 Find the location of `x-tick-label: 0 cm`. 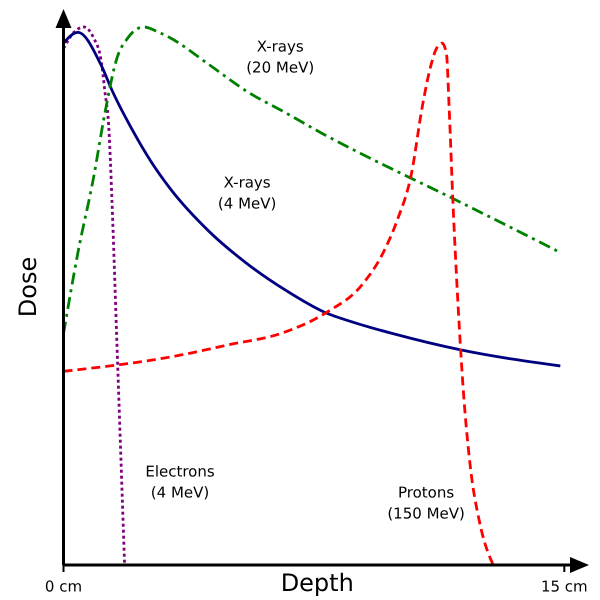

x-tick-label: 0 cm is located at coordinates (63, 587).